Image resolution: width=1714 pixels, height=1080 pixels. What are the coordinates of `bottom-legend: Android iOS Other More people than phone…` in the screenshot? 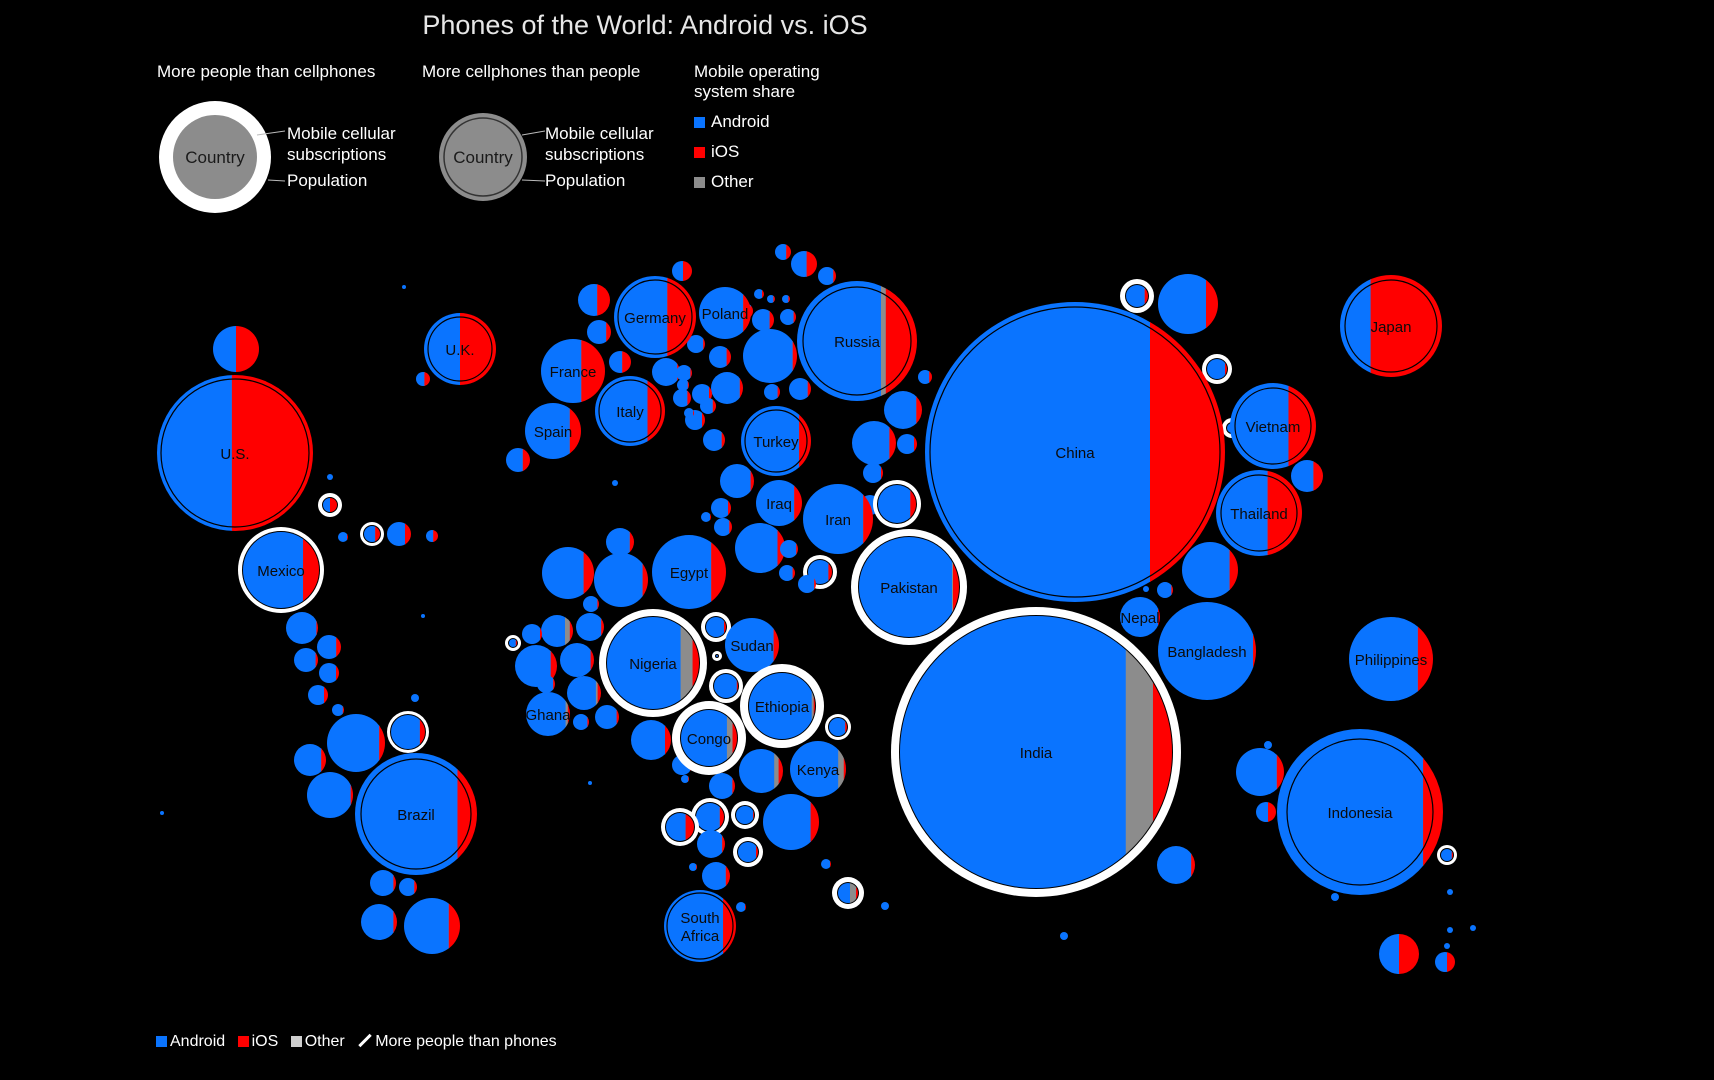 It's located at (360, 1042).